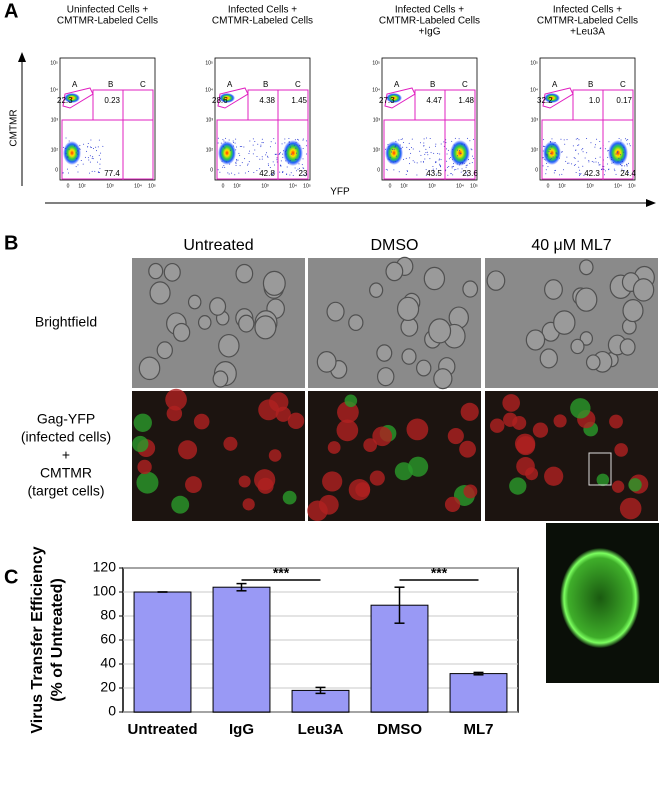  I want to click on gate-name: B, so click(265, 84).